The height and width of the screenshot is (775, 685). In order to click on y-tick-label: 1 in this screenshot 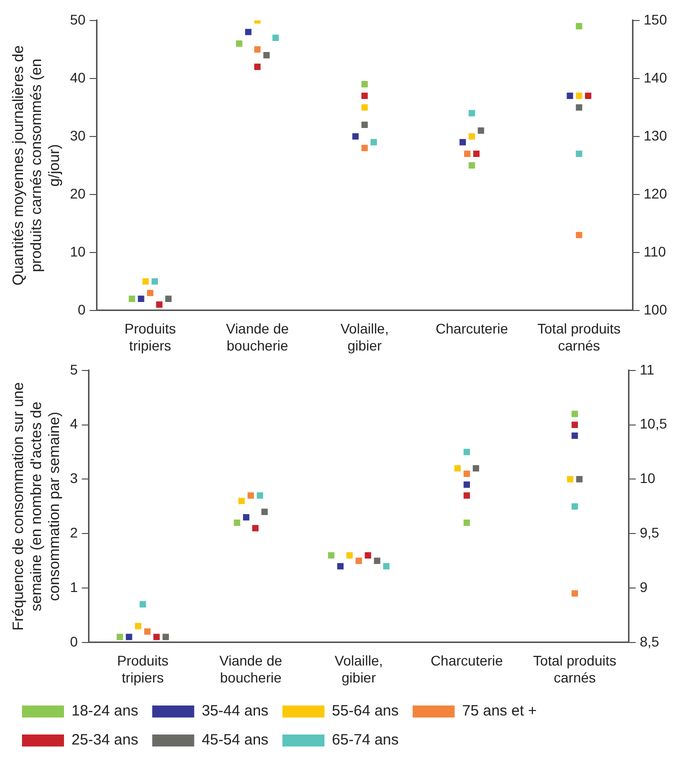, I will do `click(74, 586)`.